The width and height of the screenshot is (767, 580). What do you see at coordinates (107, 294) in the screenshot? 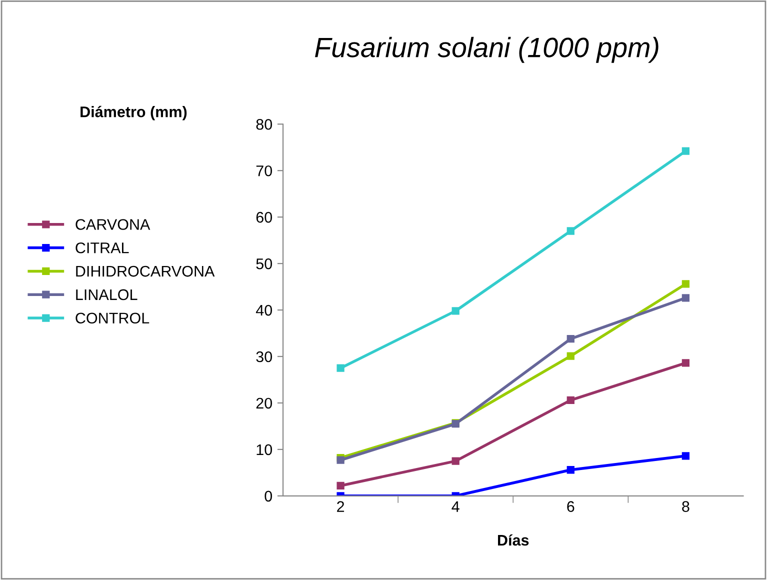
I see `legend-label: LINALOL` at bounding box center [107, 294].